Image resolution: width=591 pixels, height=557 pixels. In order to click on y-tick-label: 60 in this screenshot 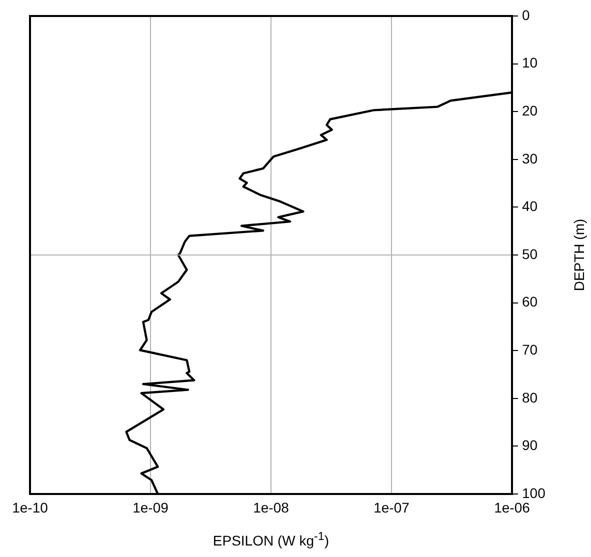, I will do `click(530, 302)`.